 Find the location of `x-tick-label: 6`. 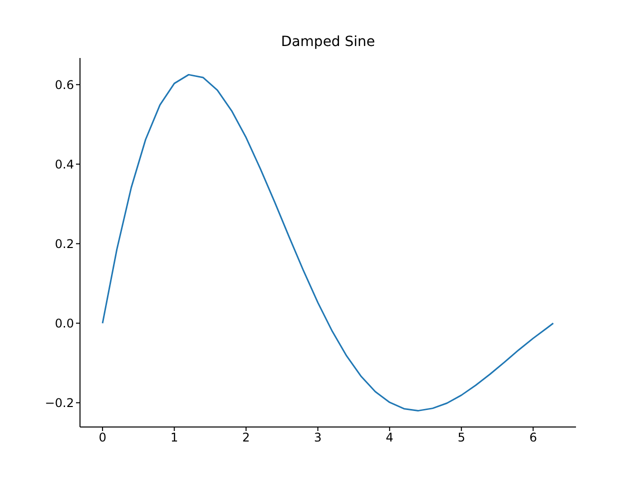

x-tick-label: 6 is located at coordinates (533, 437).